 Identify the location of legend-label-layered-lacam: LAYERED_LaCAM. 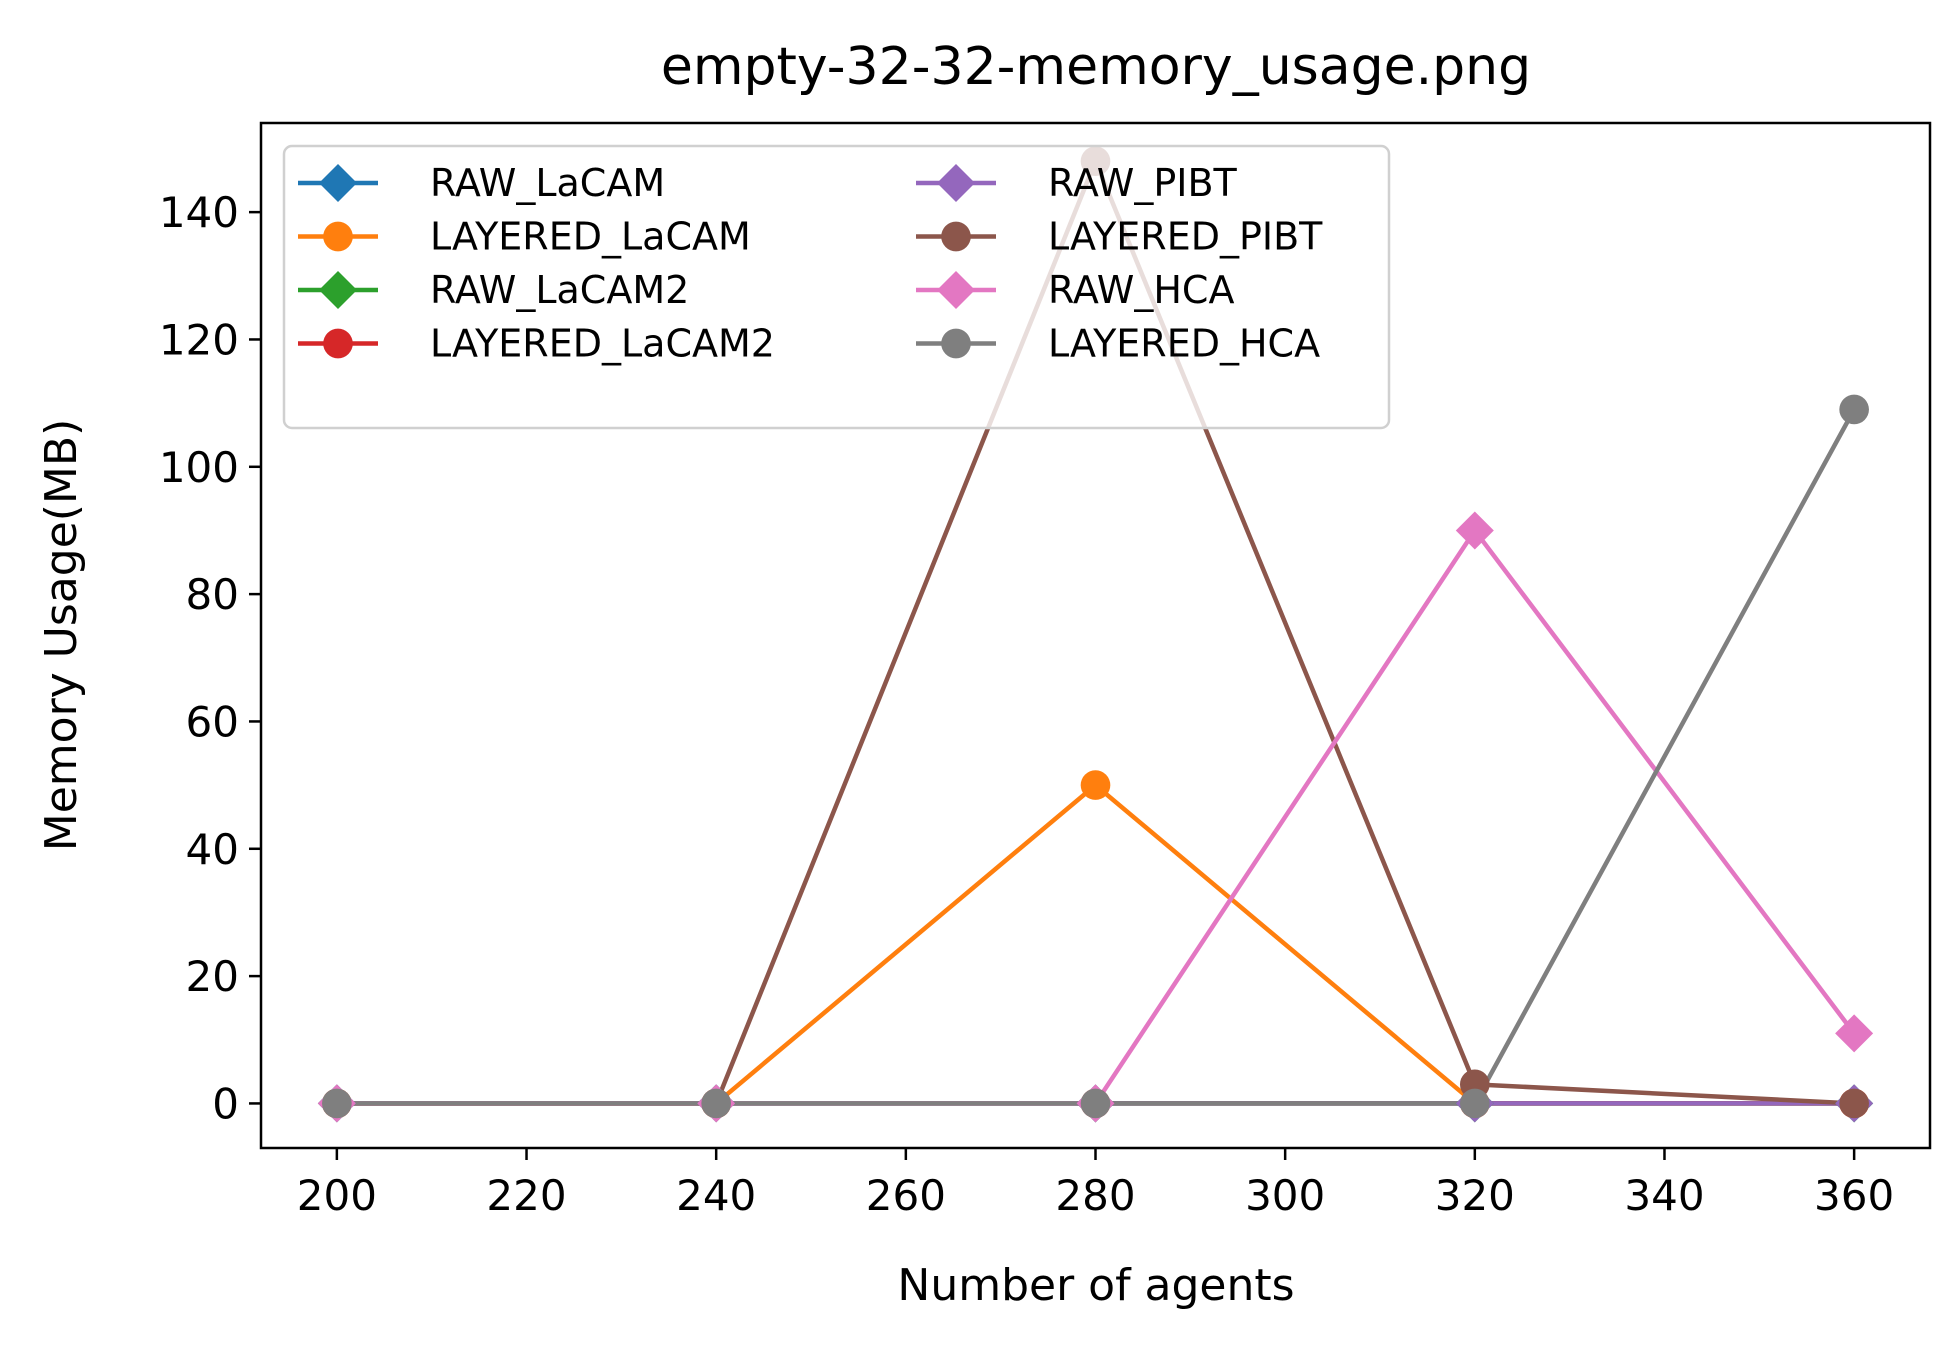
(590, 237).